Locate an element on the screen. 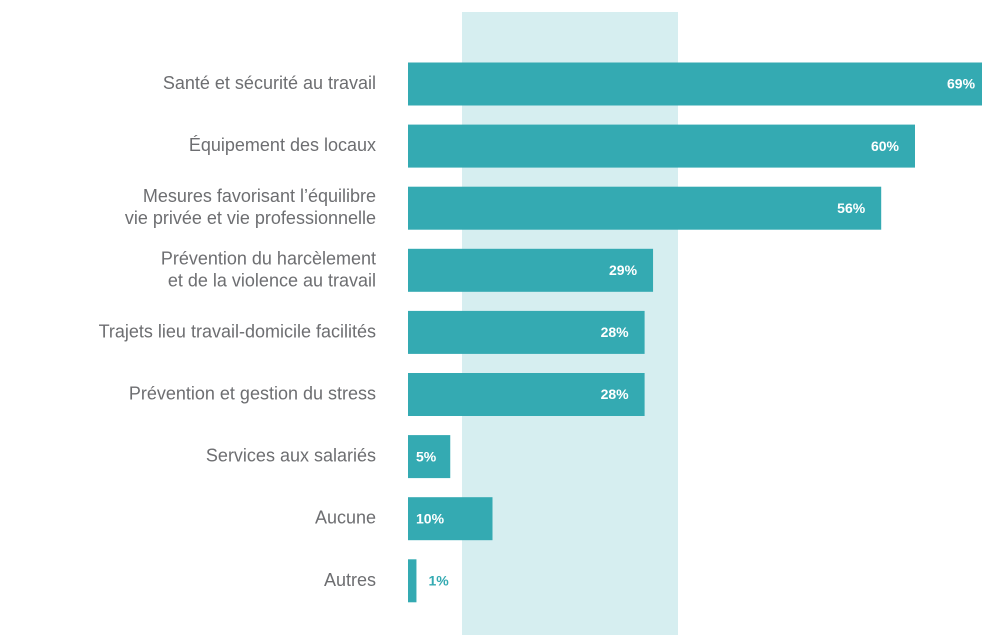 The image size is (982, 635). value-label: 29% is located at coordinates (623, 270).